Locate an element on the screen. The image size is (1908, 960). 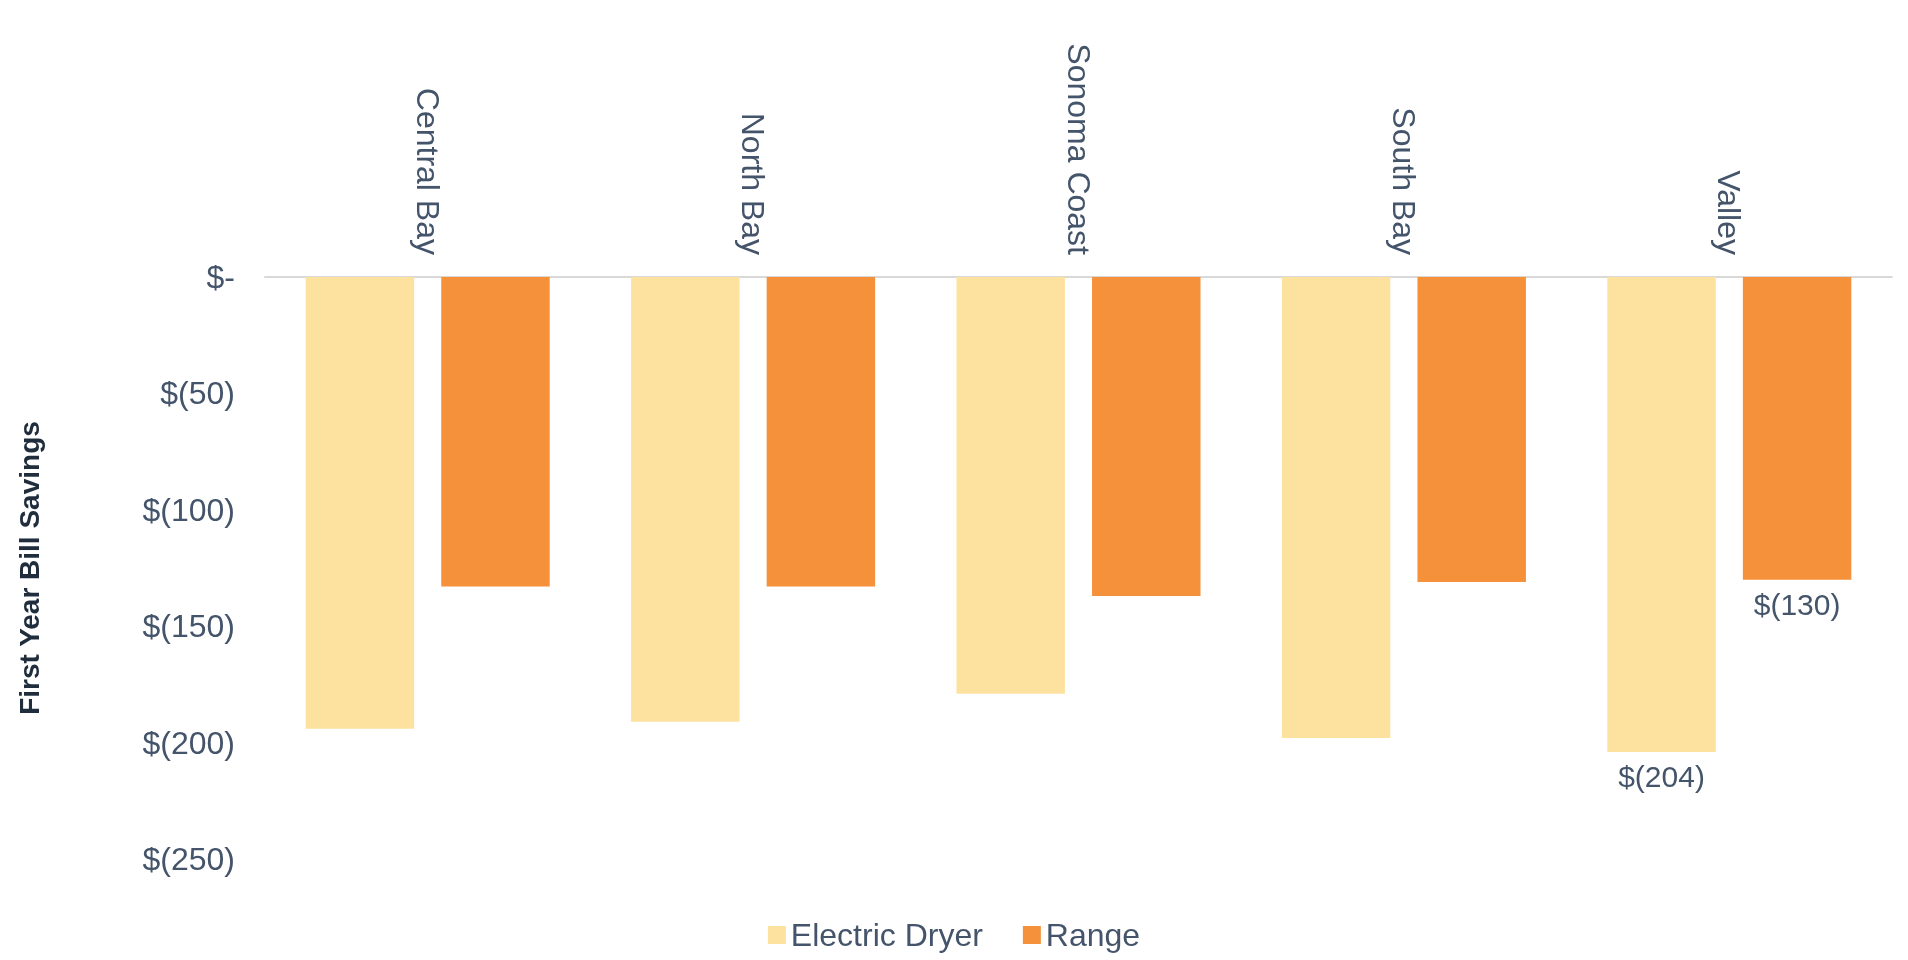
legend-label: Range is located at coordinates (1093, 935).